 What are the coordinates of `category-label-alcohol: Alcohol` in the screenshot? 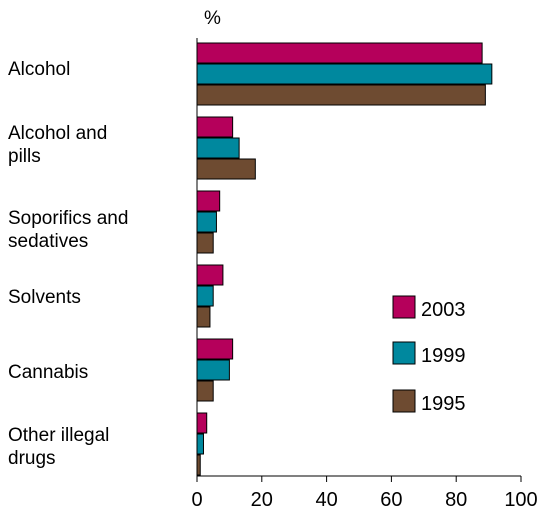 It's located at (39, 69).